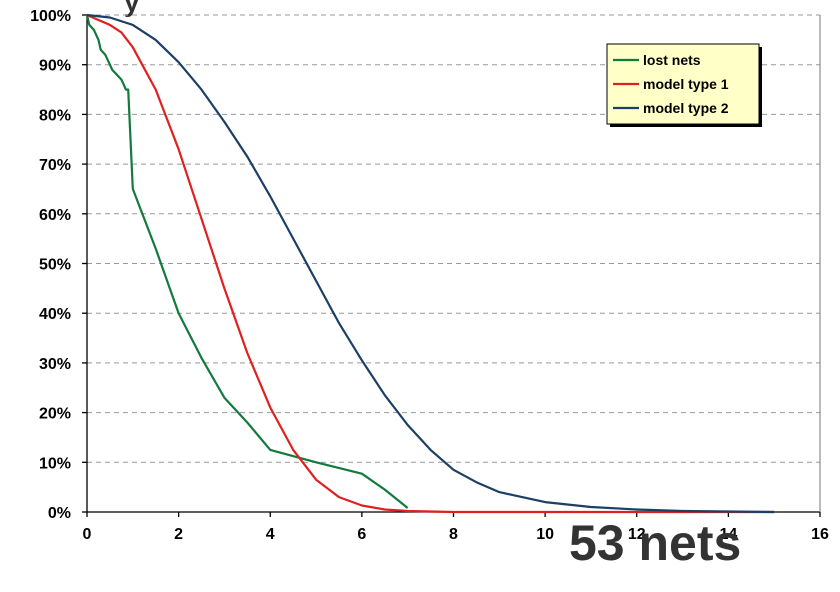 This screenshot has width=840, height=592. What do you see at coordinates (55, 165) in the screenshot?
I see `y-tick-label: 70%` at bounding box center [55, 165].